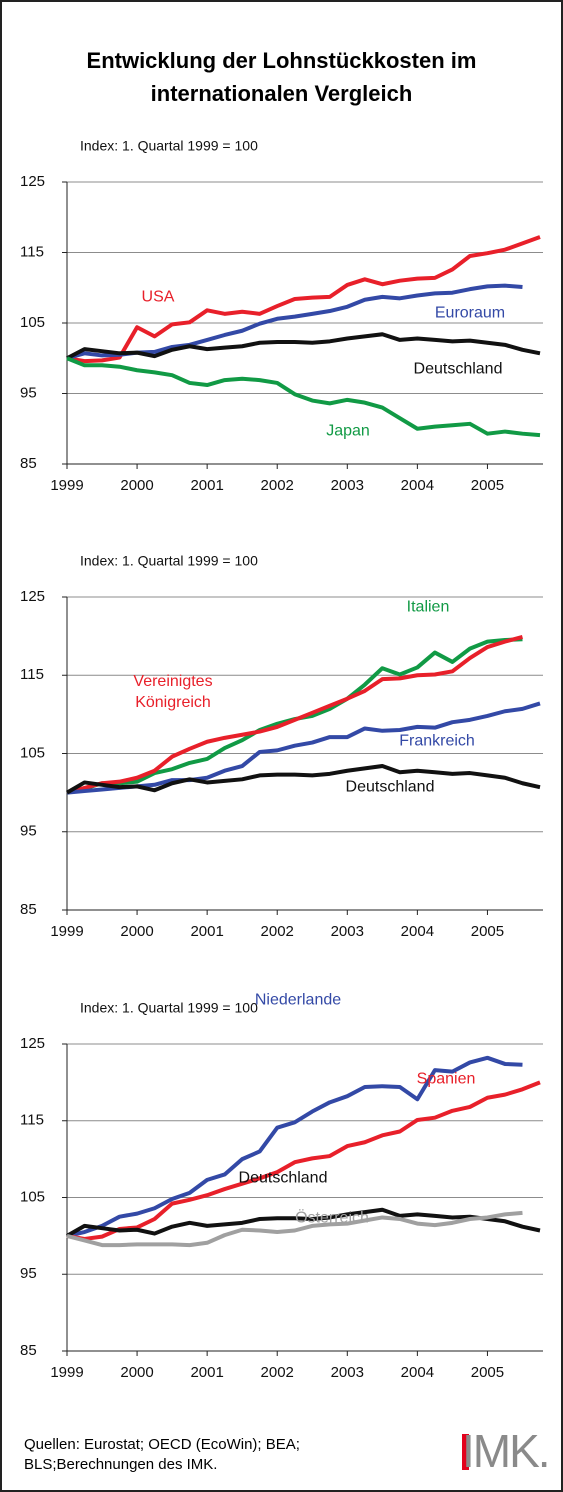 The image size is (563, 1492). What do you see at coordinates (437, 741) in the screenshot?
I see `series-label: Frankreich` at bounding box center [437, 741].